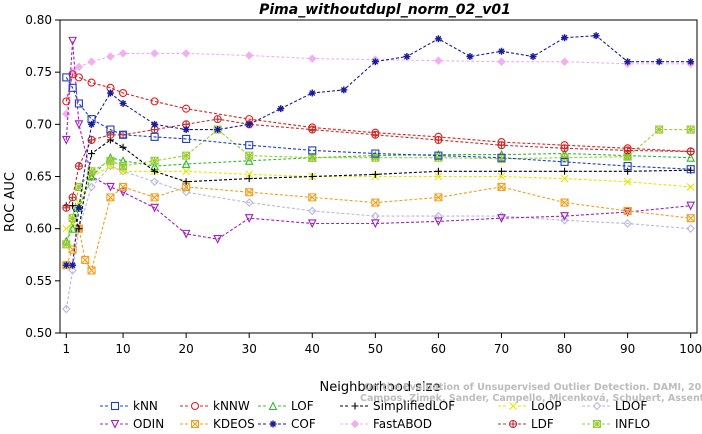 The image size is (702, 434). What do you see at coordinates (185, 349) in the screenshot?
I see `x-tick-label: 20` at bounding box center [185, 349].